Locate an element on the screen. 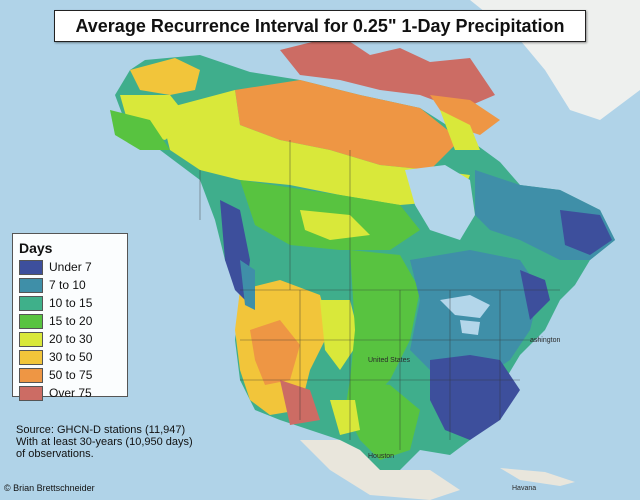 This screenshot has height=500, width=640. legend-item: 20 to 30 is located at coordinates (70, 339).